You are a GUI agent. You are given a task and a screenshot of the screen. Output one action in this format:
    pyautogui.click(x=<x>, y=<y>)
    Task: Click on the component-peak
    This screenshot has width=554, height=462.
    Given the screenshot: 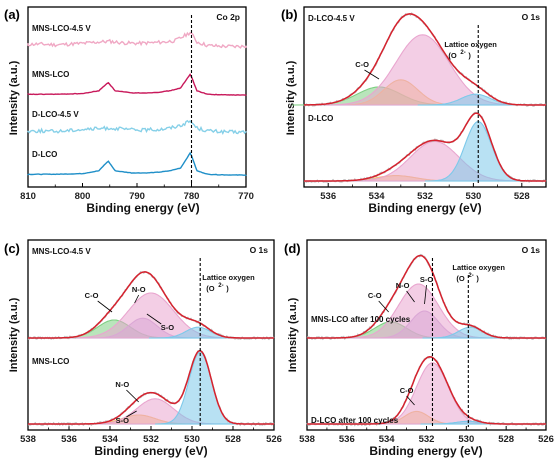 What is the action you would take?
    pyautogui.click(x=423, y=70)
    